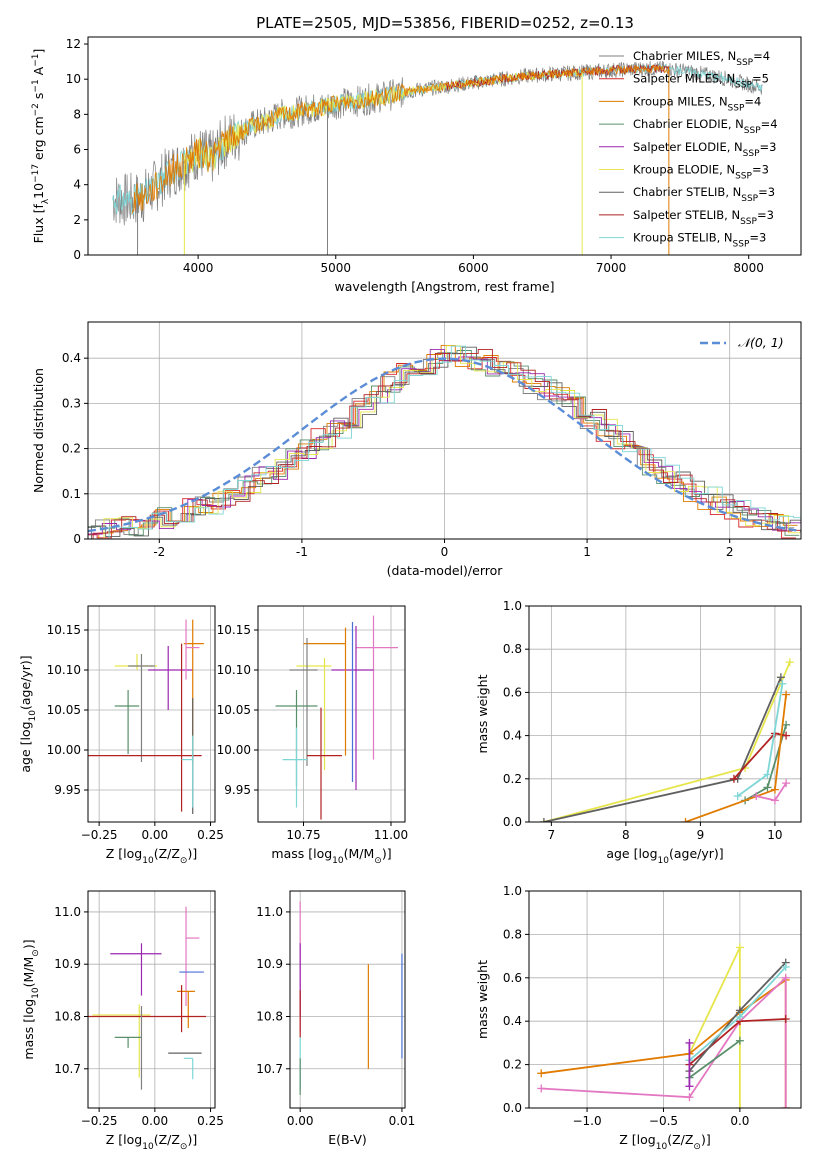 Image resolution: width=819 pixels, height=1170 pixels. Describe the element at coordinates (64, 670) in the screenshot. I see `y-tick-label: 10.10` at that location.